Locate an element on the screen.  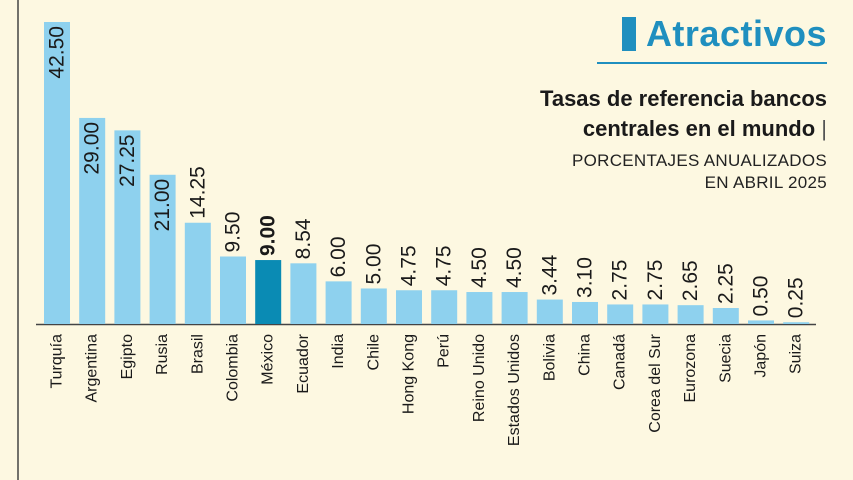
category-label: Corea del Sur is located at coordinates (655, 382).